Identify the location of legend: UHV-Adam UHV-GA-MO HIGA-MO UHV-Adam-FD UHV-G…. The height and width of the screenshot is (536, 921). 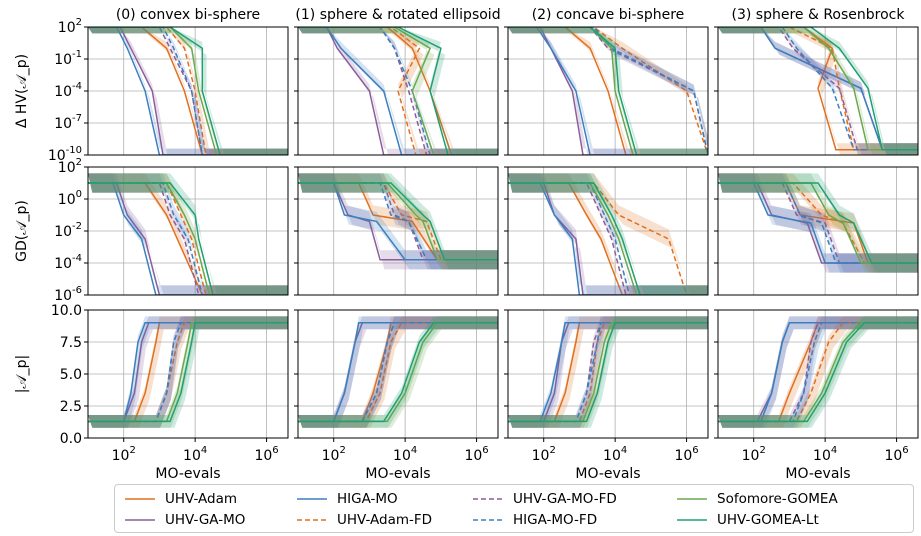
(514, 508).